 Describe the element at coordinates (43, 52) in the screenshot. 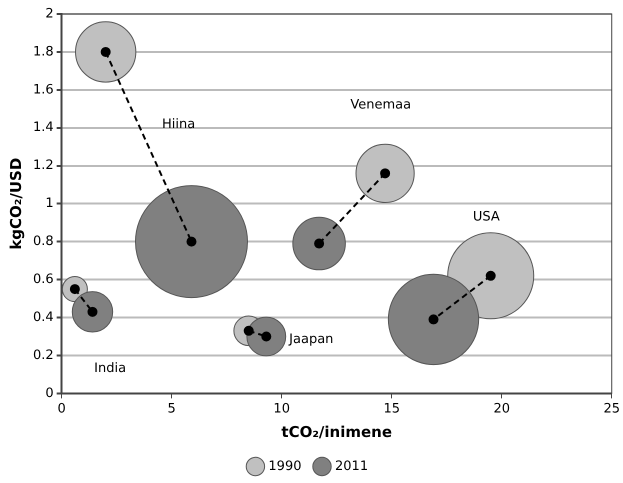

I see `y-tick-label: 1.8` at that location.